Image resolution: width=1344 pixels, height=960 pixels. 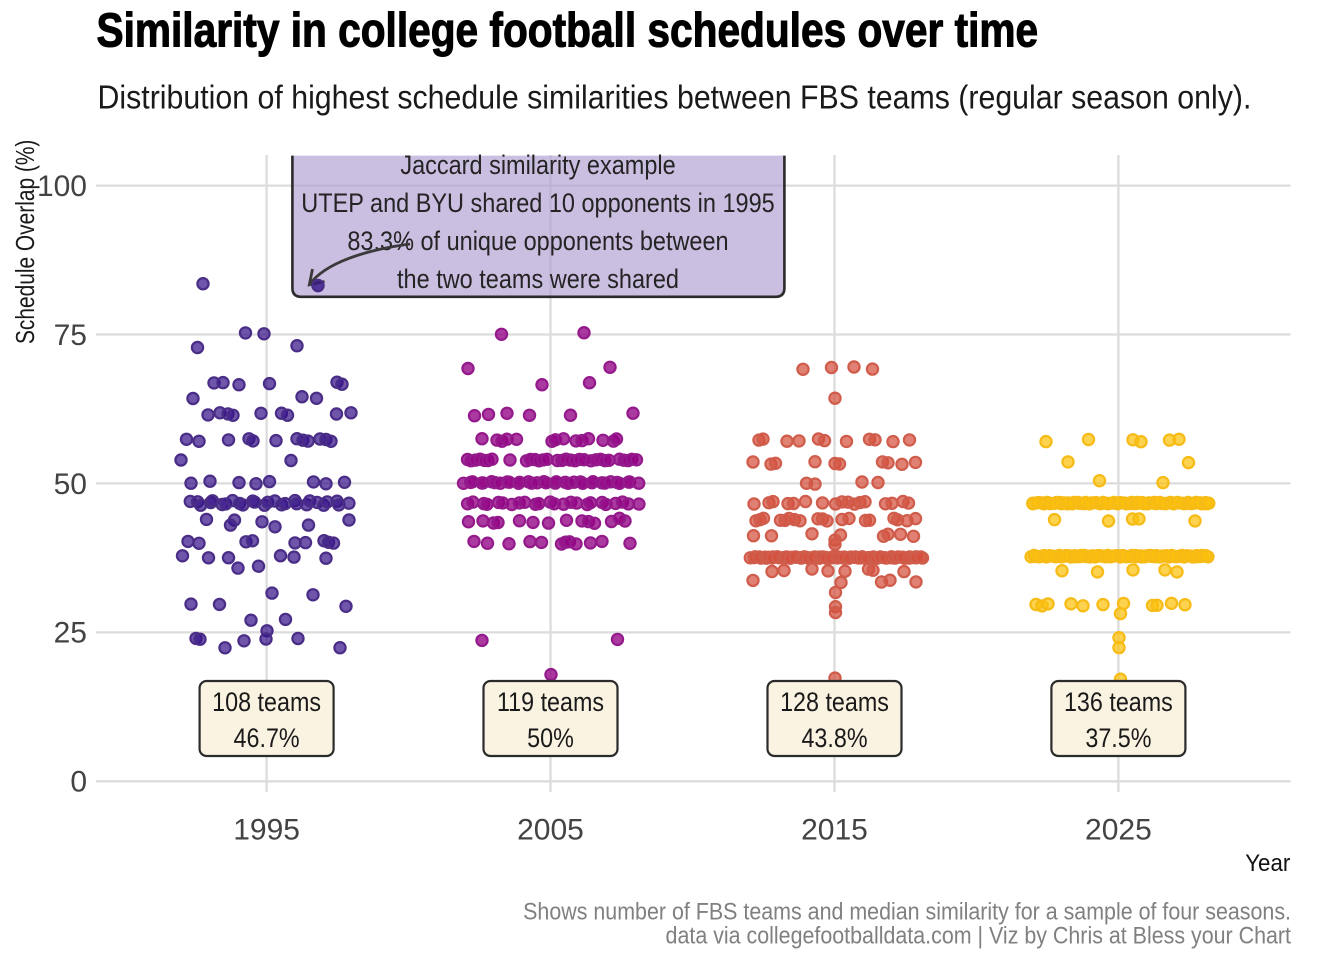 What do you see at coordinates (1118, 739) in the screenshot?
I see `svg-text: 37.5%` at bounding box center [1118, 739].